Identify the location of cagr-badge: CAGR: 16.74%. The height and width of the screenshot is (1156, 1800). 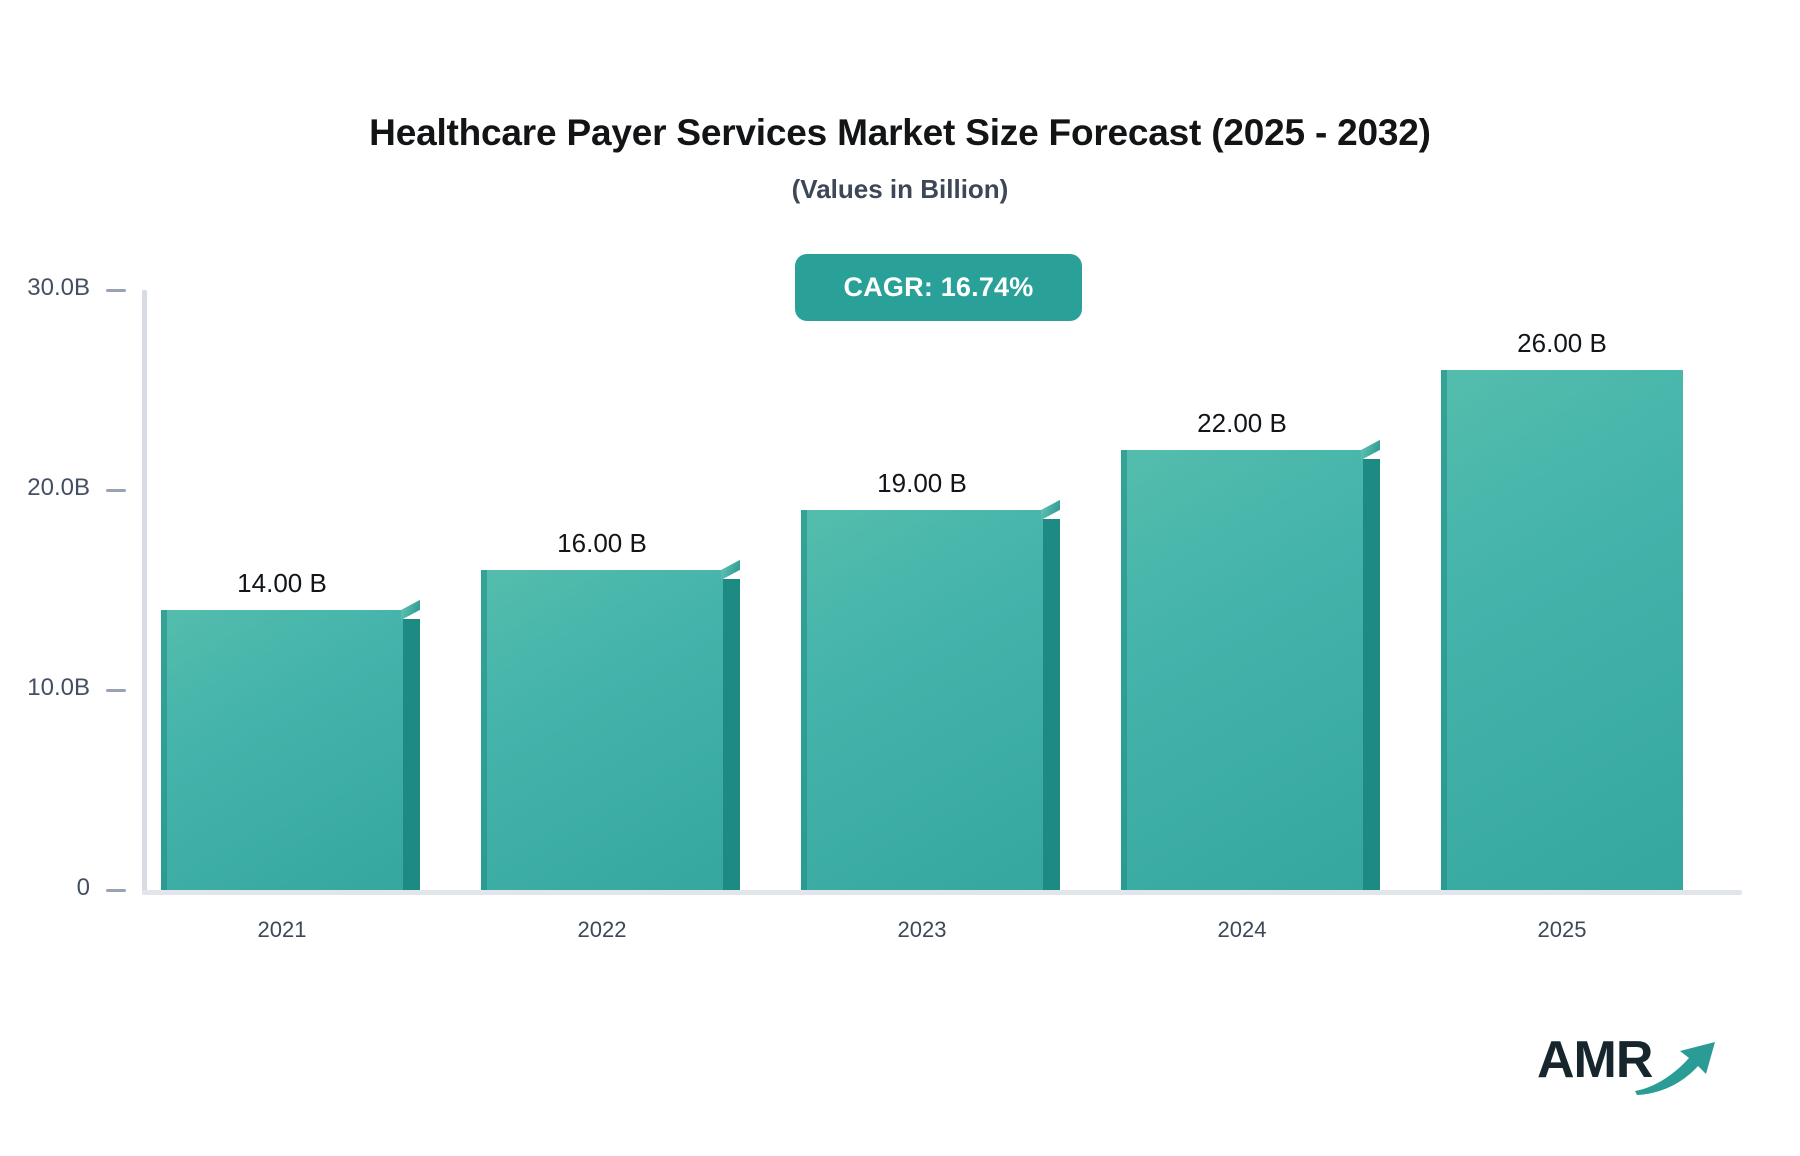
(938, 287).